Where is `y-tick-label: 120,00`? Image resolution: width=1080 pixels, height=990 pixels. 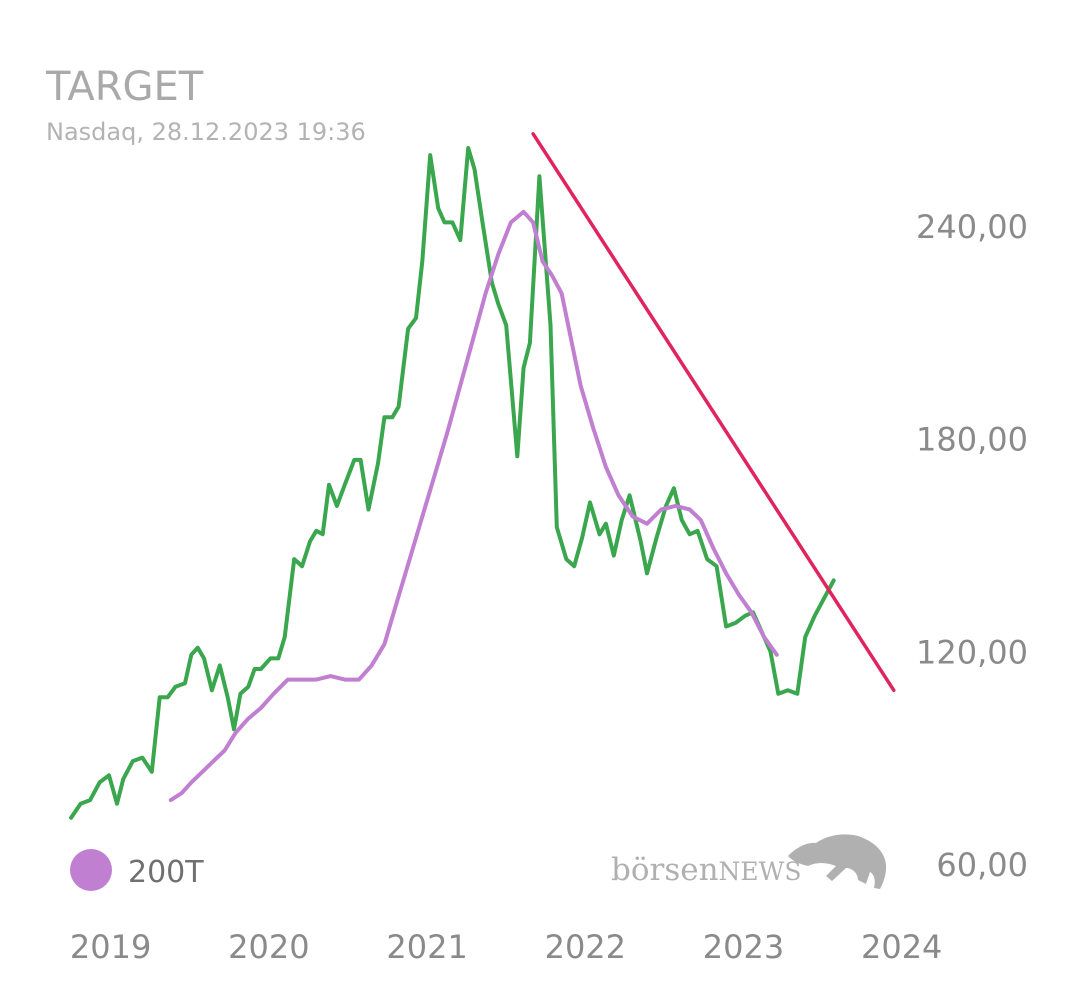
y-tick-label: 120,00 is located at coordinates (972, 652).